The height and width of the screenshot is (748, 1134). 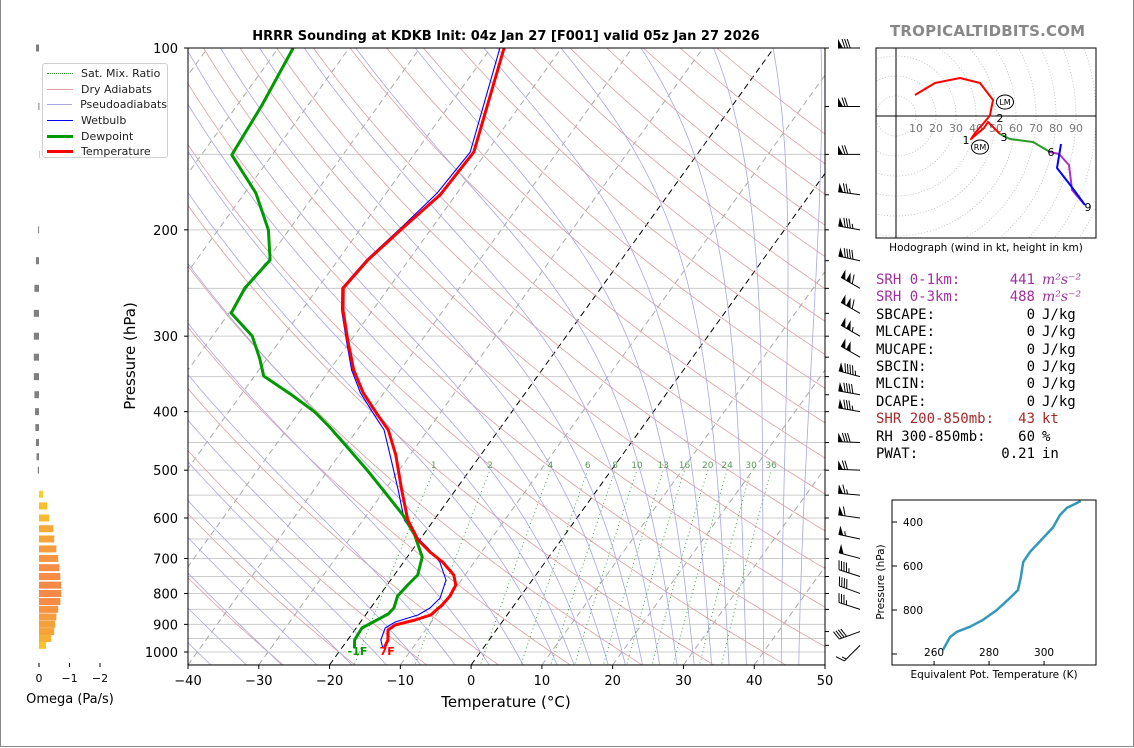 I want to click on y-tick-label: 500, so click(x=165, y=471).